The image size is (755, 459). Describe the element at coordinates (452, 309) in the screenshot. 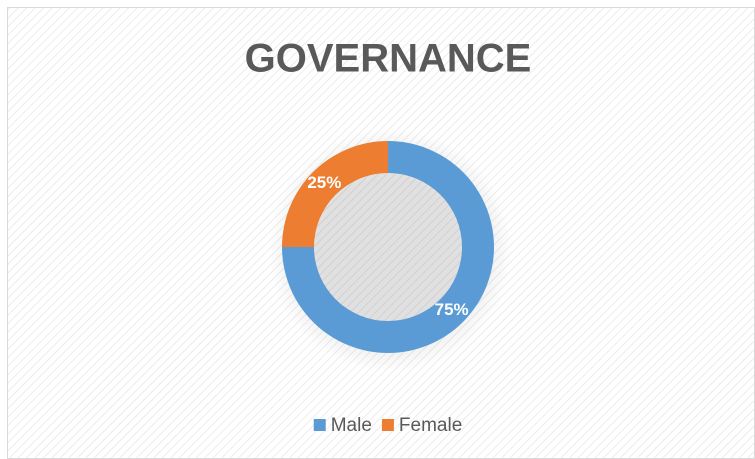

I see `data-label: 75%` at that location.